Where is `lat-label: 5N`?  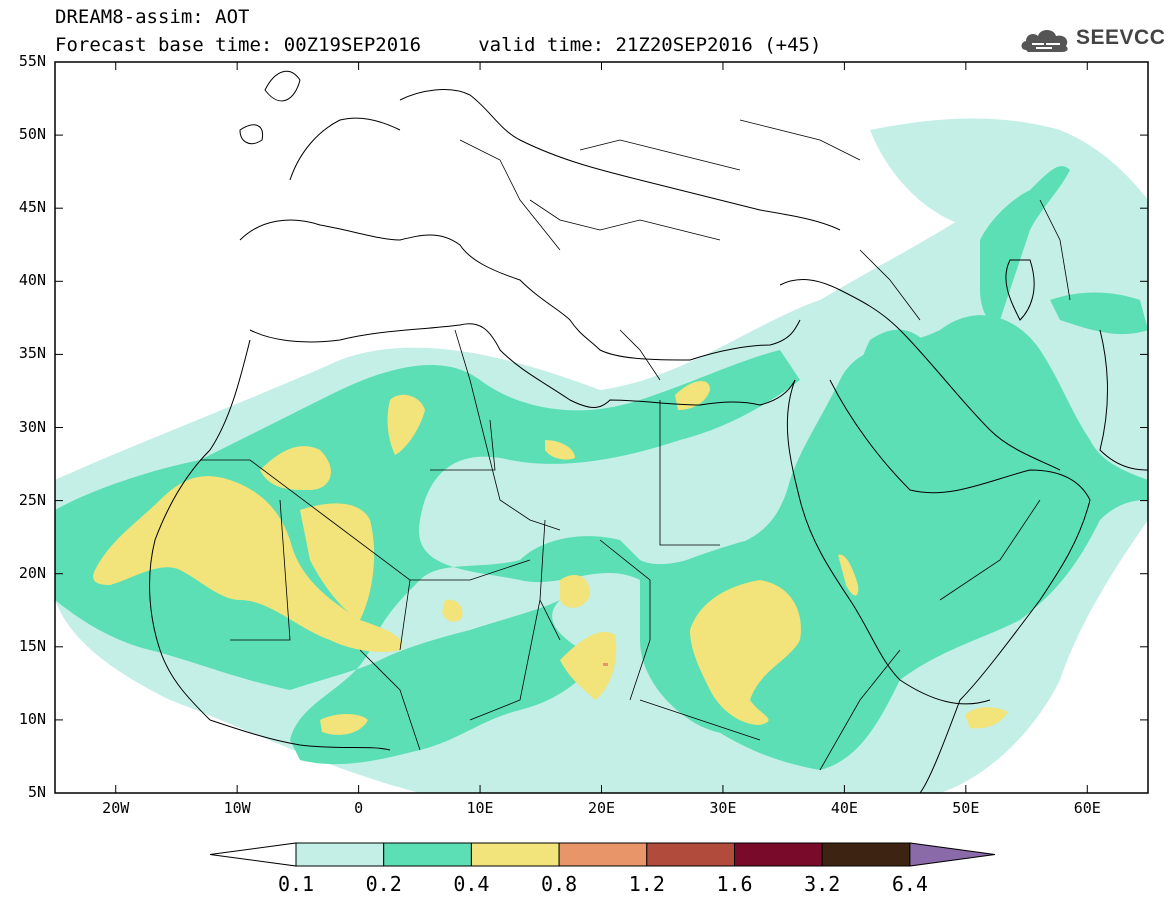
lat-label: 5N is located at coordinates (36, 792).